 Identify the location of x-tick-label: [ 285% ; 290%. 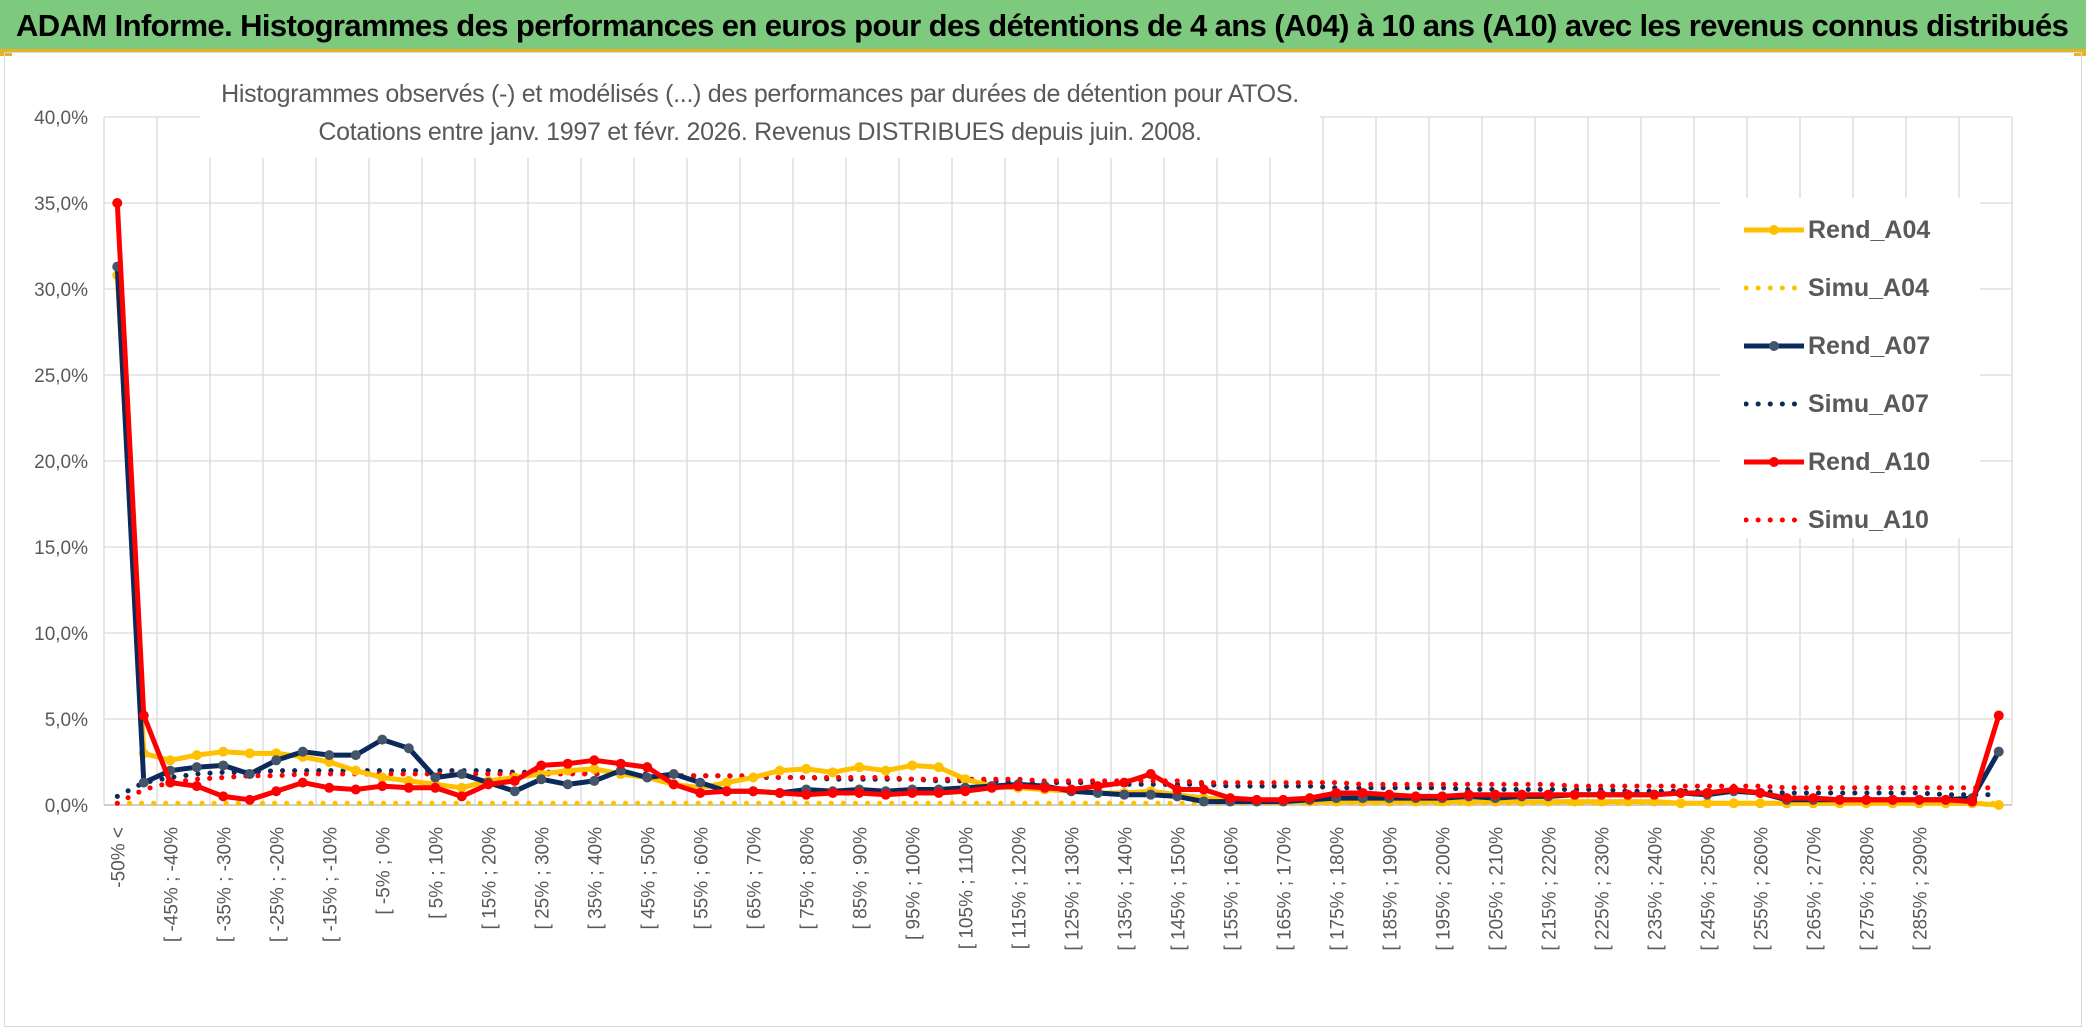
(1920, 889).